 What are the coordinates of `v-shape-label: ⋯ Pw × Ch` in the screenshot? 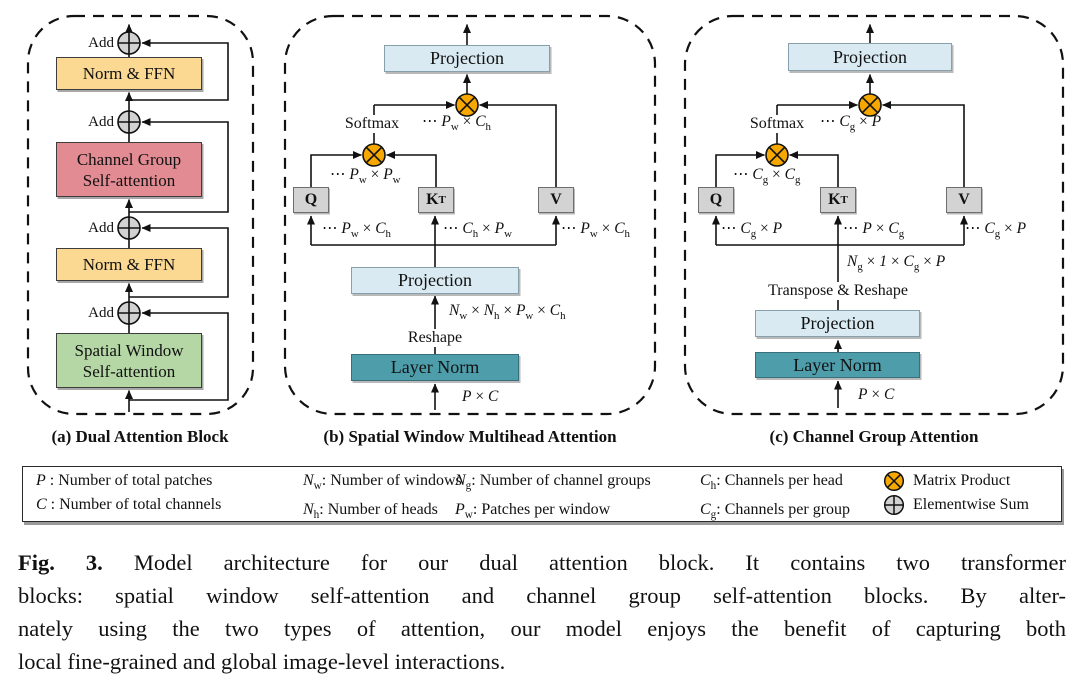 It's located at (595, 230).